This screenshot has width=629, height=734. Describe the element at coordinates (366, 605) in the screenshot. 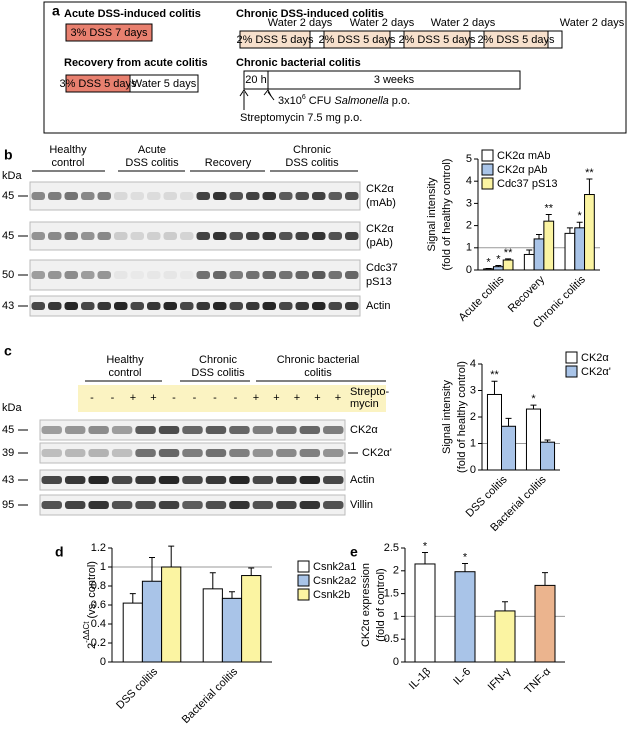

I see `y-axis-label: CK2α expression` at that location.